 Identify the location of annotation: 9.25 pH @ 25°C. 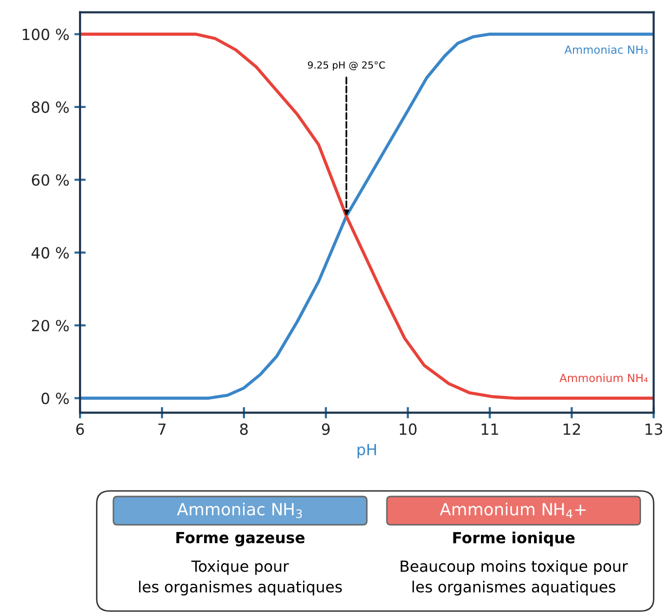
(346, 66).